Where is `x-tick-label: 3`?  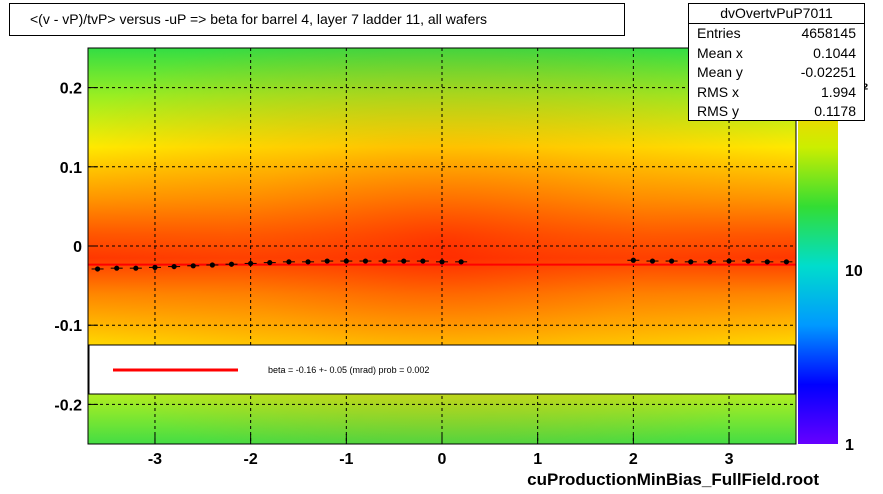 x-tick-label: 3 is located at coordinates (729, 459).